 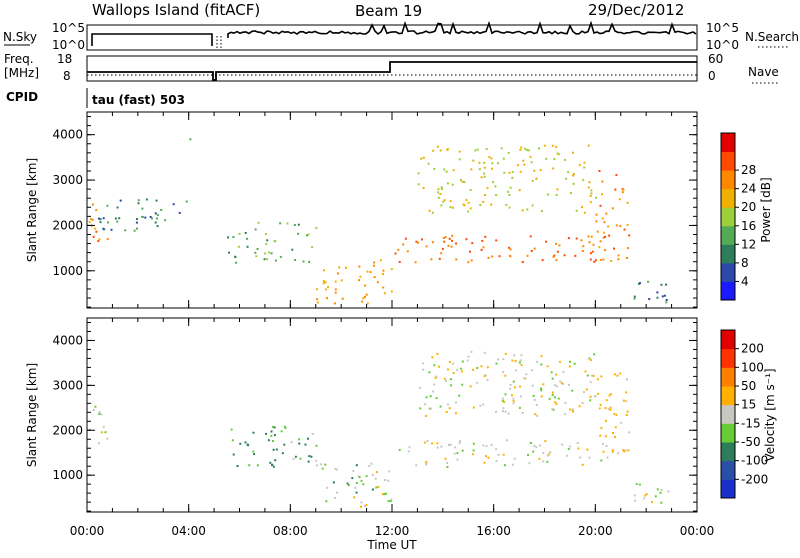 What do you see at coordinates (67, 430) in the screenshot?
I see `y-tick-label: 2000` at bounding box center [67, 430].